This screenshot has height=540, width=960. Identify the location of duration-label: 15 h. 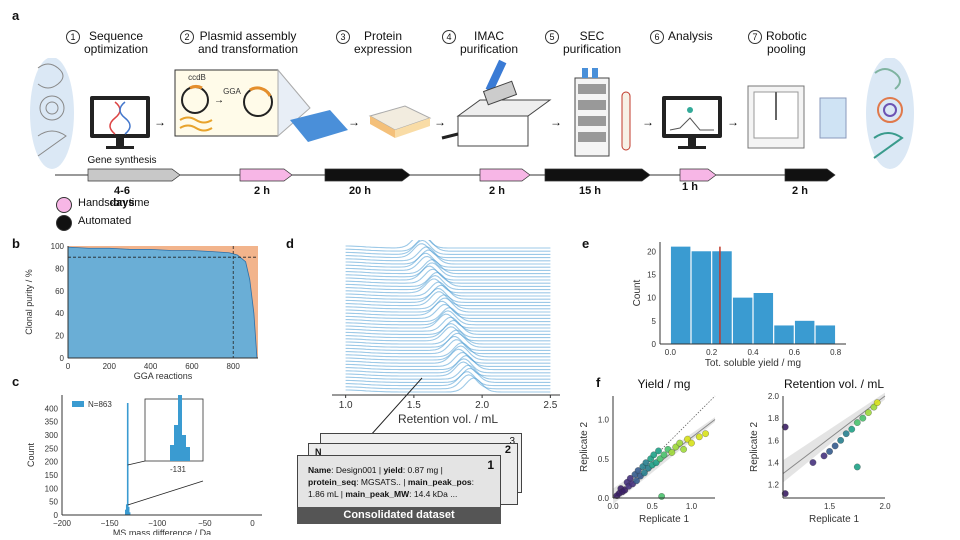
(589, 191).